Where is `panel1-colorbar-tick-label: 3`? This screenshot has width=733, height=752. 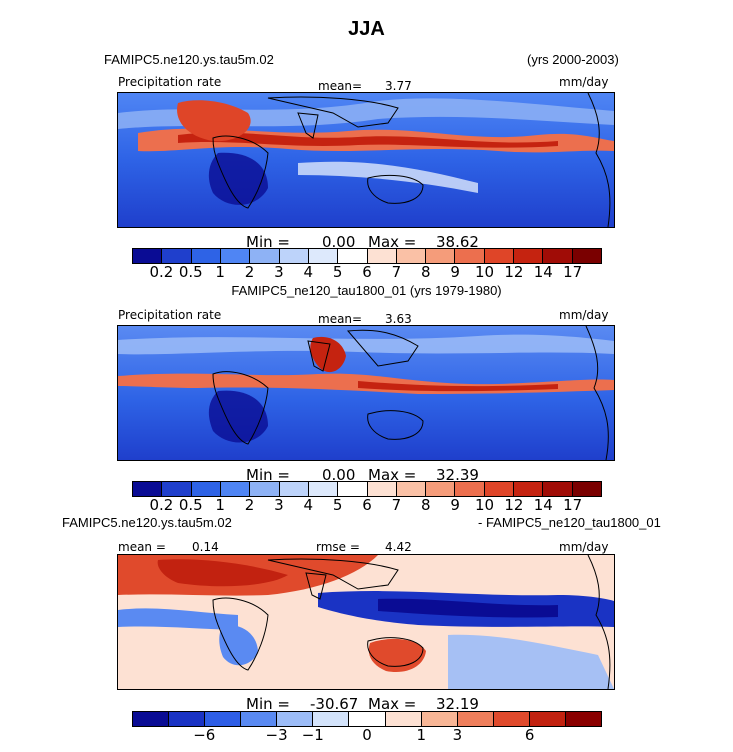
panel1-colorbar-tick-label: 3 is located at coordinates (279, 272).